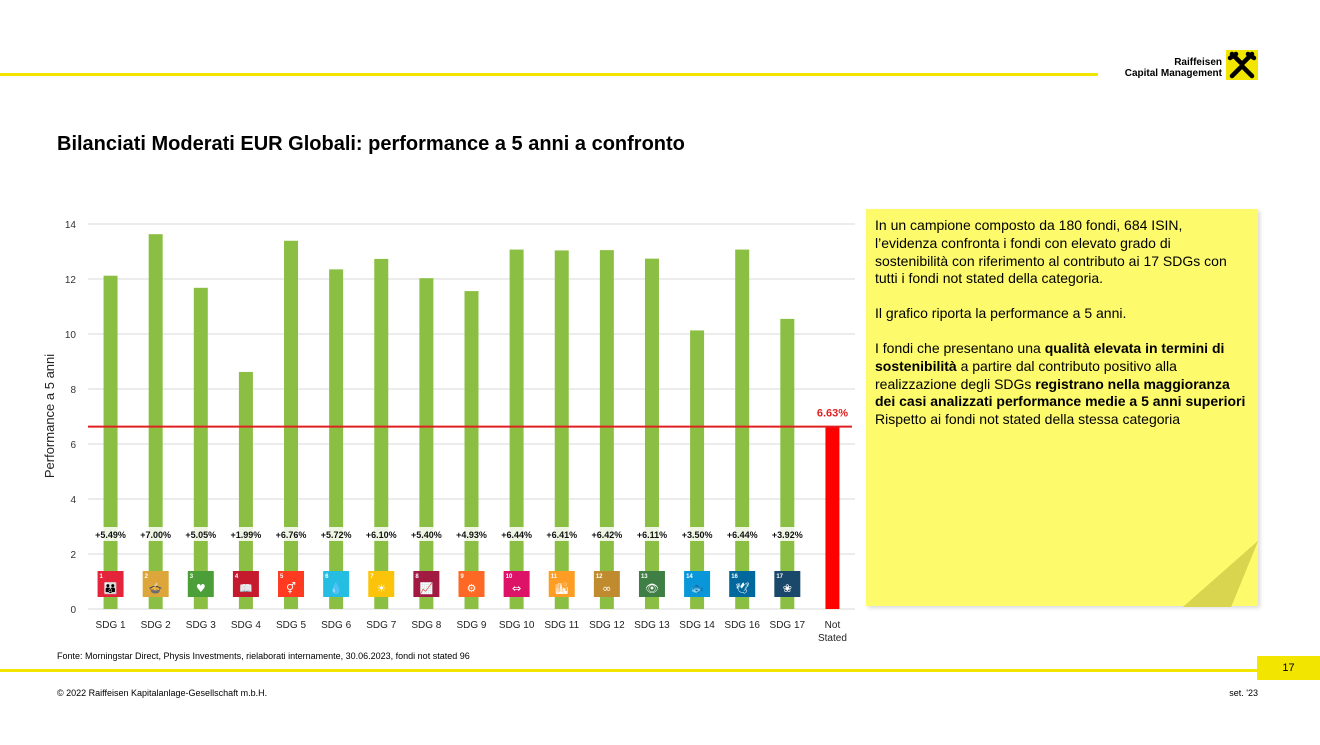 This screenshot has height=745, width=1320. I want to click on y-tick-label: 2, so click(73, 555).